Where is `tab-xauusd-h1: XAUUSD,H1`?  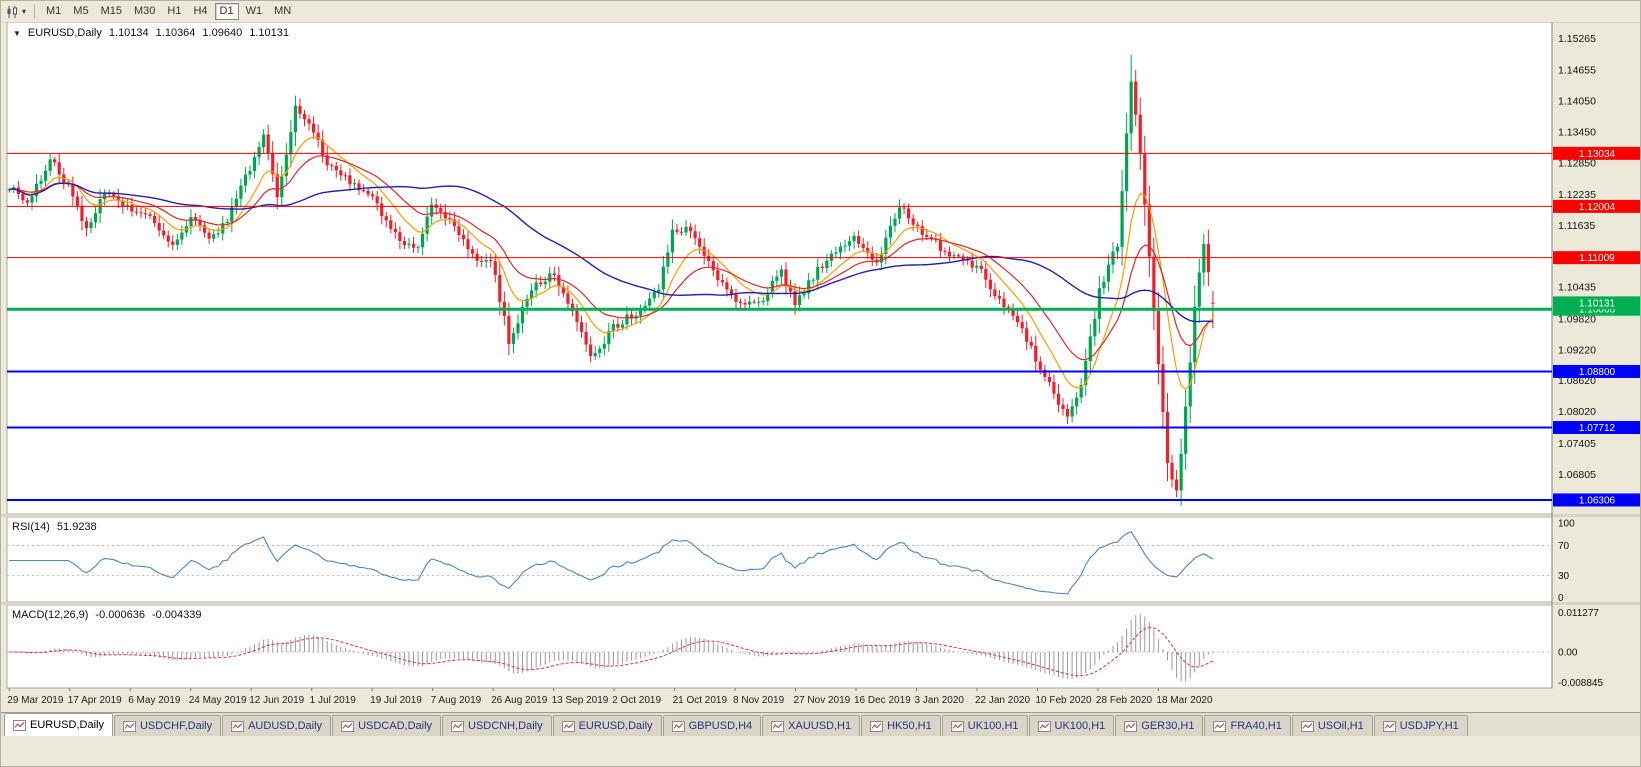 tab-xauusd-h1: XAUUSD,H1 is located at coordinates (811, 725).